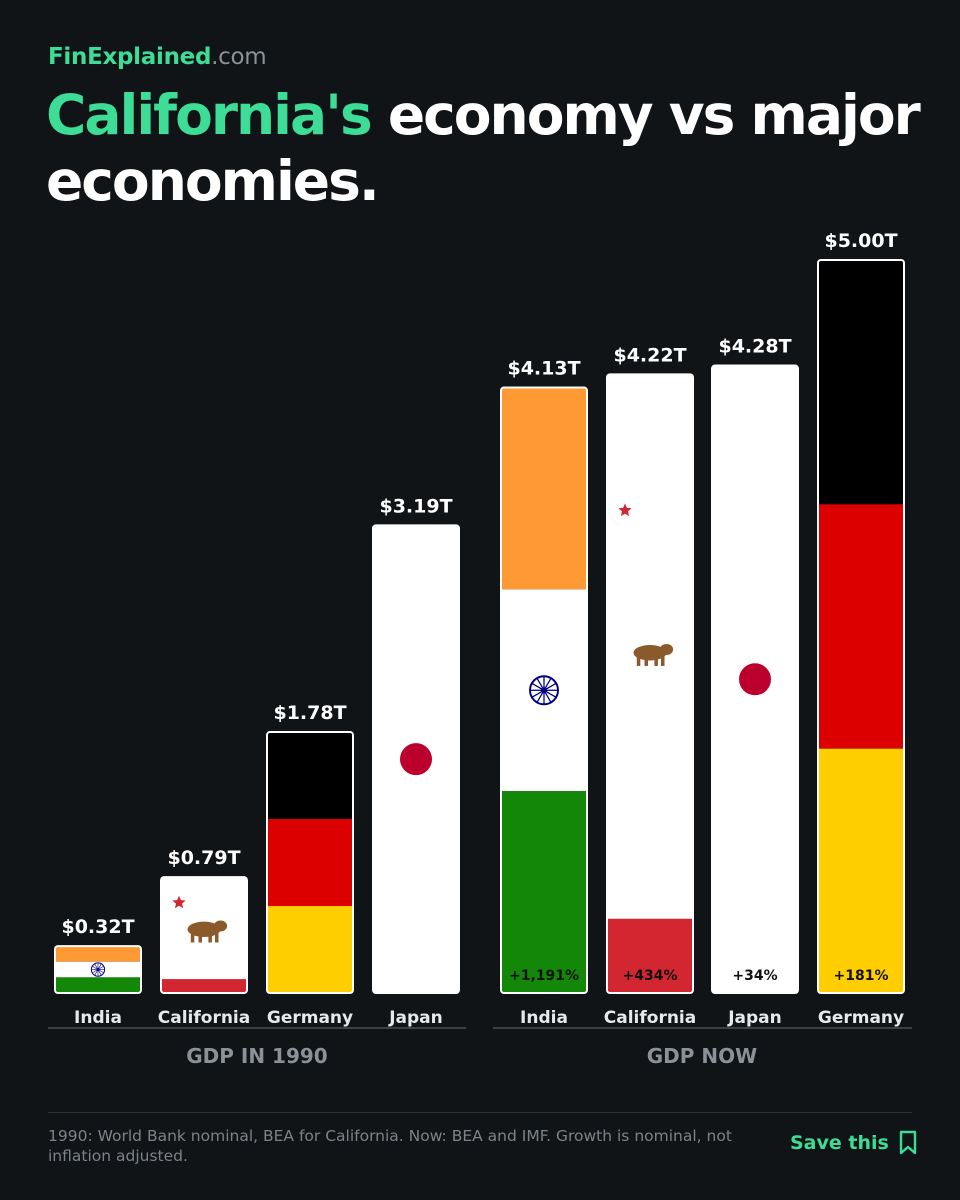  What do you see at coordinates (649, 355) in the screenshot?
I see `value-label: $4.22T` at bounding box center [649, 355].